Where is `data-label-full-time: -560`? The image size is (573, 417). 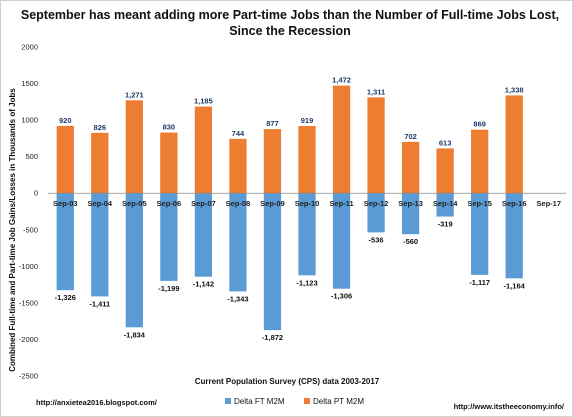
data-label-full-time: -560 is located at coordinates (410, 241).